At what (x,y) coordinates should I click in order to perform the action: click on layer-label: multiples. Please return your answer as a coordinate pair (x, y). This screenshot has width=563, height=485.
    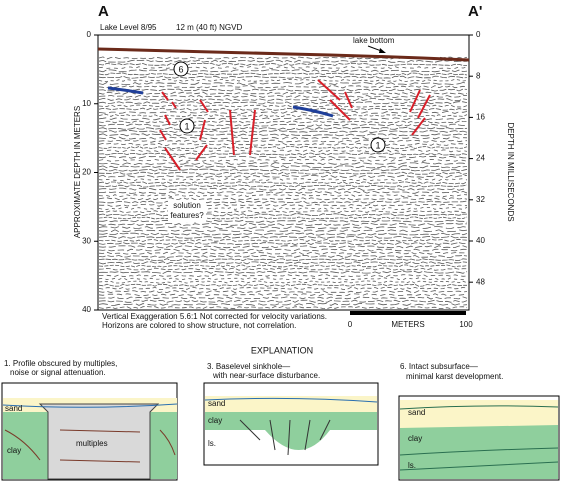
    Looking at the image, I should click on (92, 443).